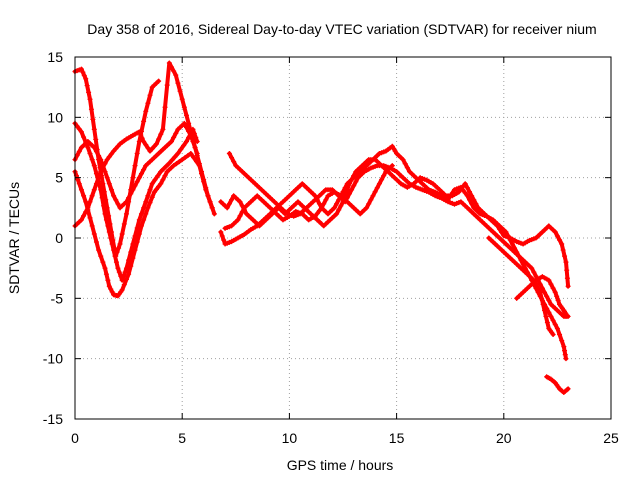  I want to click on x-tick-label: 15, so click(397, 438).